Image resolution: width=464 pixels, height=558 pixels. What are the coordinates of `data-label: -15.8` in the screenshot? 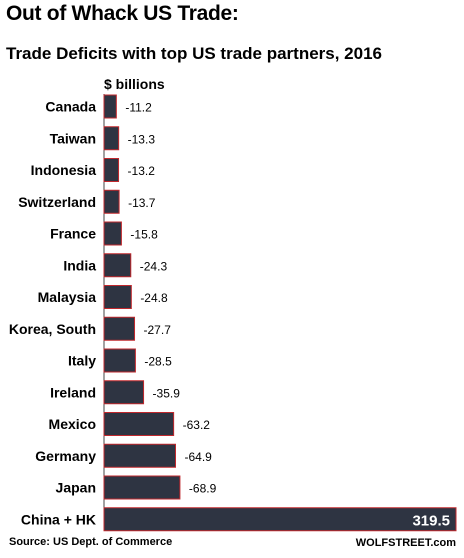 It's located at (144, 235).